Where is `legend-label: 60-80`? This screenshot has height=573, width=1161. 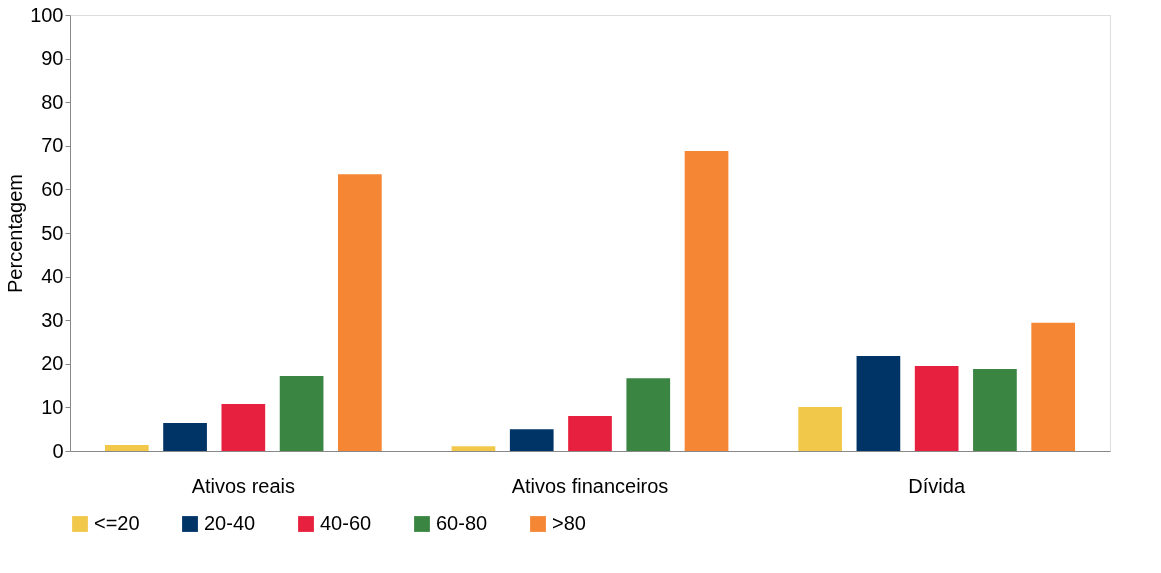 legend-label: 60-80 is located at coordinates (462, 523).